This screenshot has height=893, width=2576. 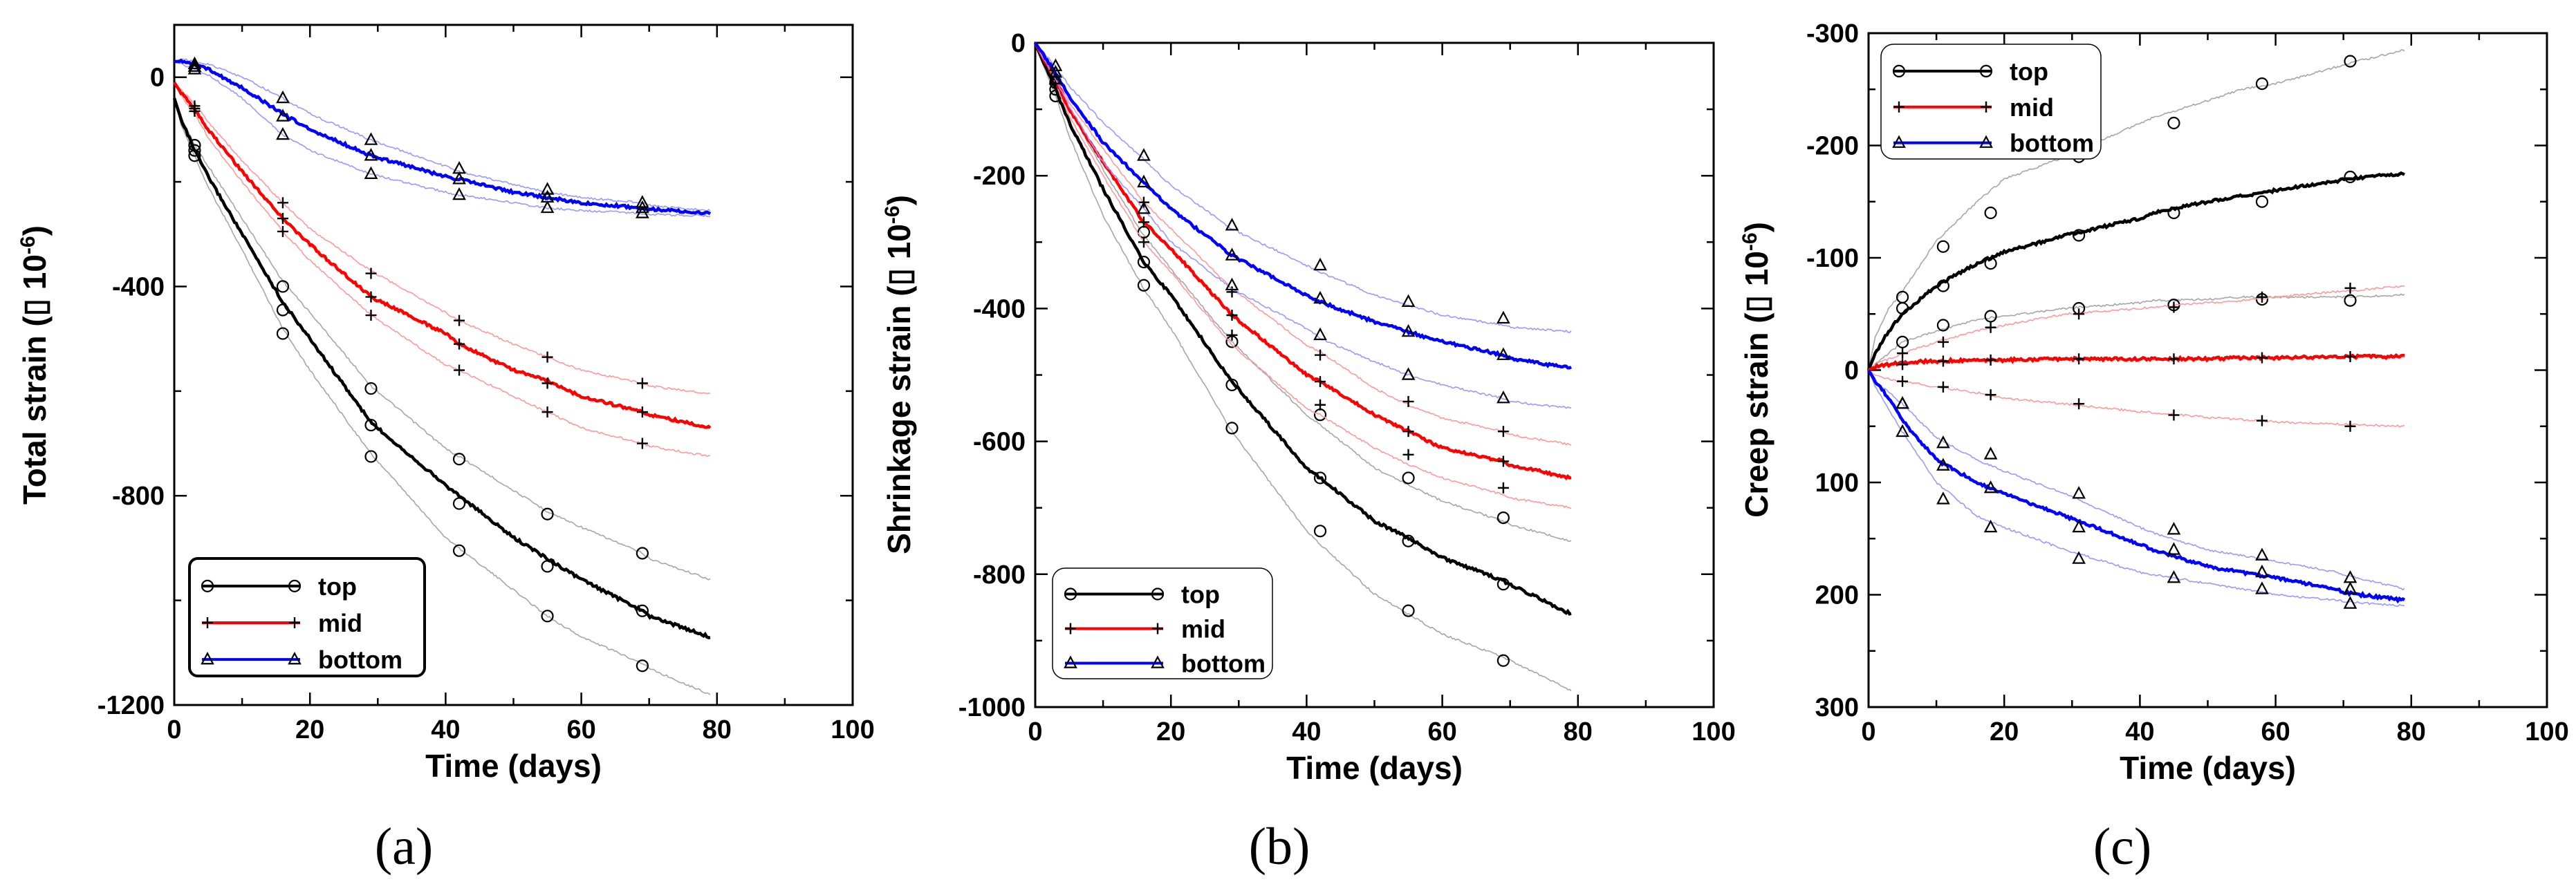 What do you see at coordinates (1837, 484) in the screenshot?
I see `y-tick-label: 100` at bounding box center [1837, 484].